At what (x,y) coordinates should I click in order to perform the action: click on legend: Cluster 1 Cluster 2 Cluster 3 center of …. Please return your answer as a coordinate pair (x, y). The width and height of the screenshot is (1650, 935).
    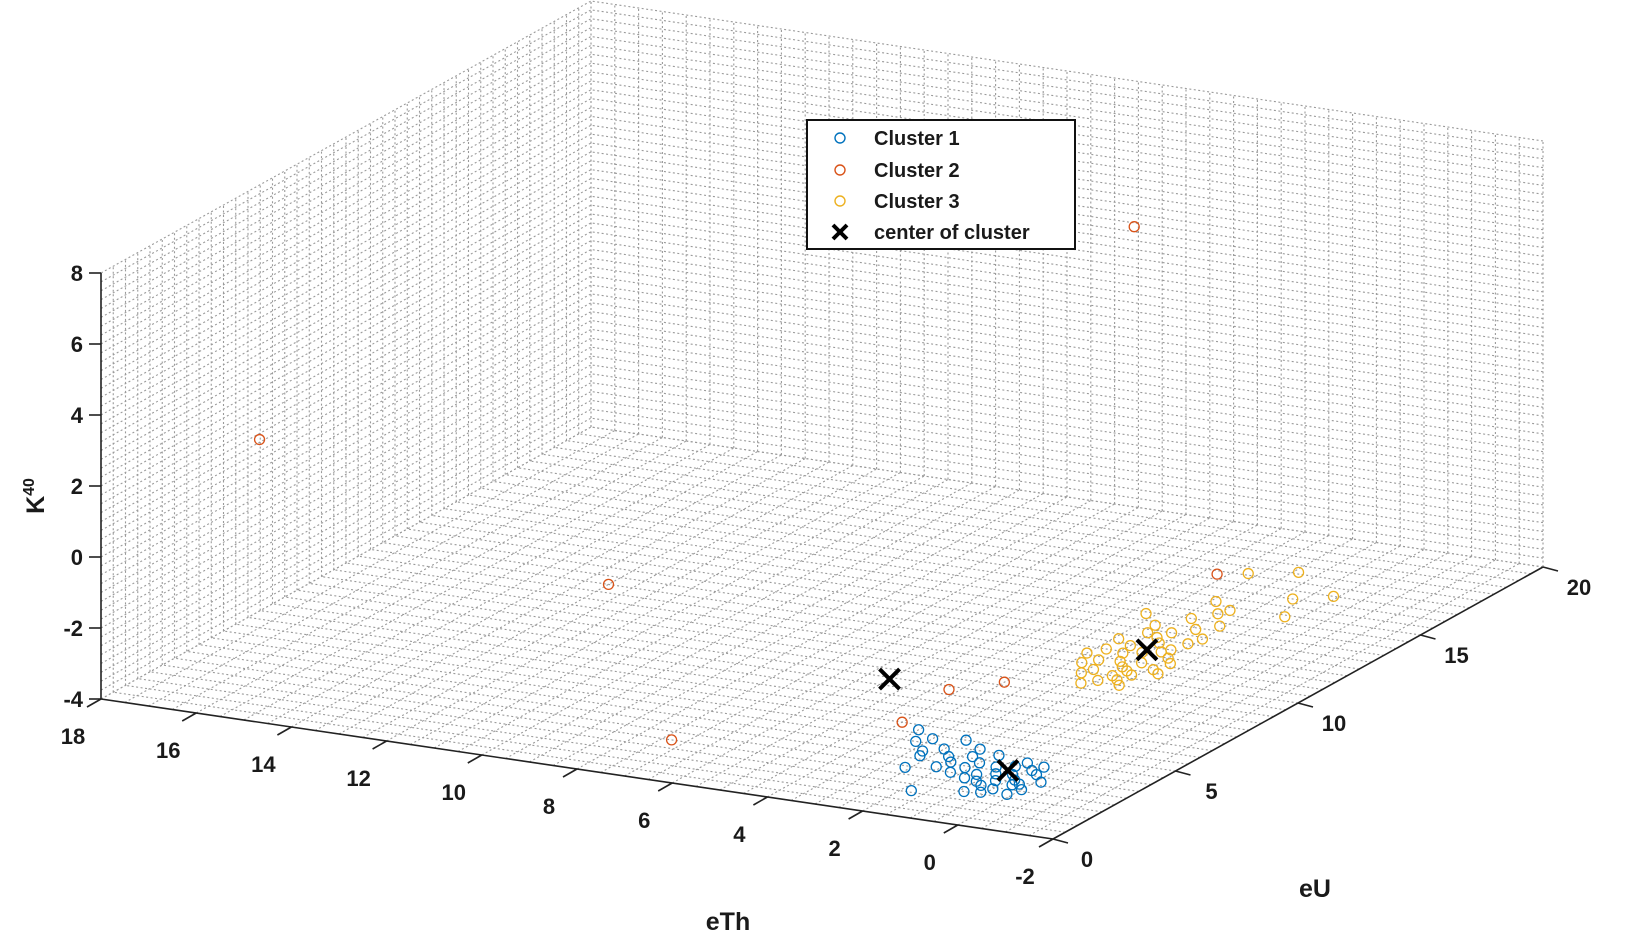
    Looking at the image, I should click on (941, 184).